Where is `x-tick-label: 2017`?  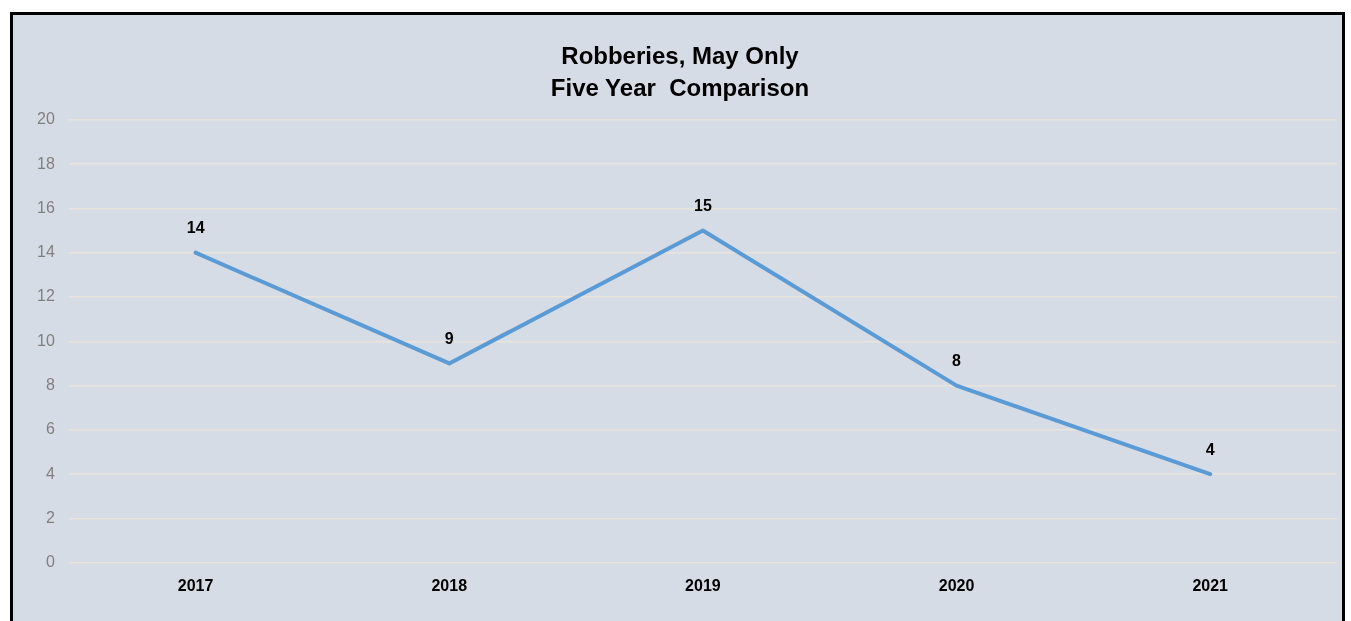
x-tick-label: 2017 is located at coordinates (195, 585).